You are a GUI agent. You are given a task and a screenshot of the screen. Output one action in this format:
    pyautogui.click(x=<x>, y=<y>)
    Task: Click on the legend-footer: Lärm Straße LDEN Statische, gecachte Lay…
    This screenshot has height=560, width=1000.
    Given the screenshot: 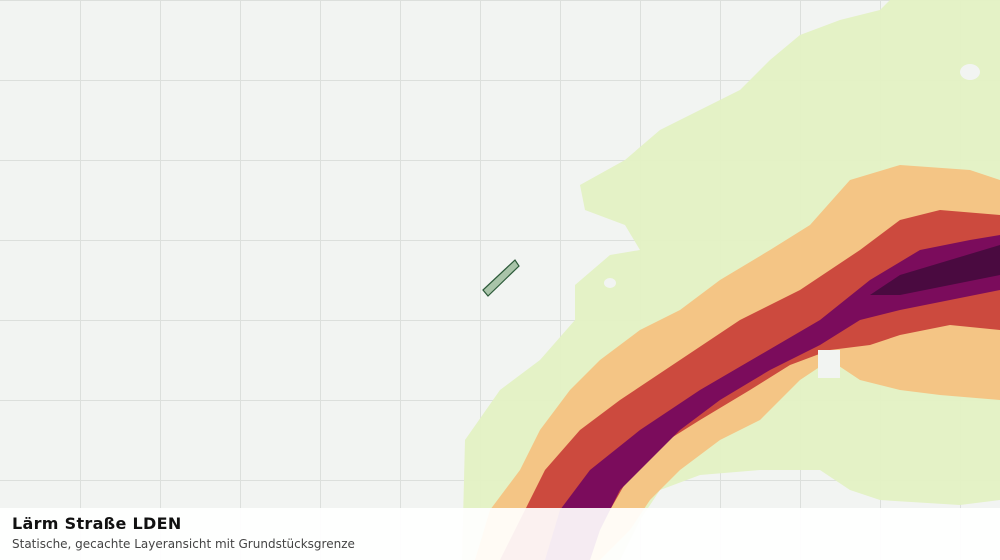 What is the action you would take?
    pyautogui.click(x=500, y=534)
    